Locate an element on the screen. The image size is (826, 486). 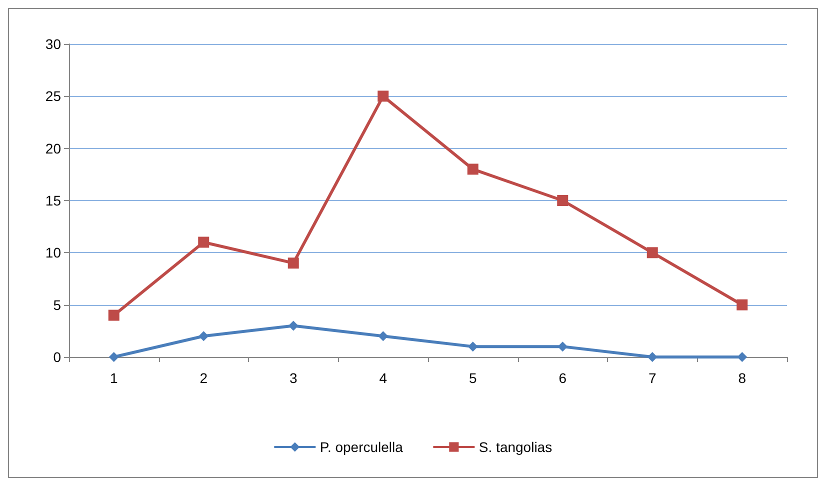
x-tick-label: 3 is located at coordinates (293, 378).